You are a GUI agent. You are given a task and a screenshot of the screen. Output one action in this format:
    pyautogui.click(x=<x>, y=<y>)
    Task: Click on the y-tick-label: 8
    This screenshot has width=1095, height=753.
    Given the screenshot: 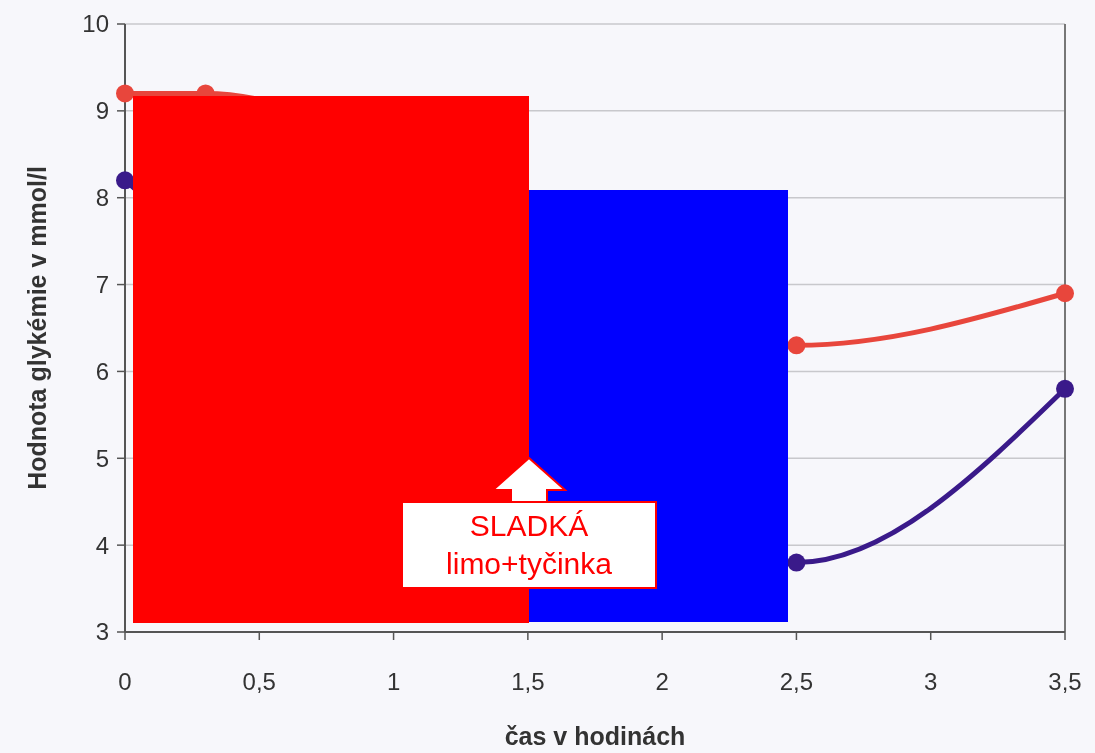 What is the action you would take?
    pyautogui.click(x=102, y=198)
    